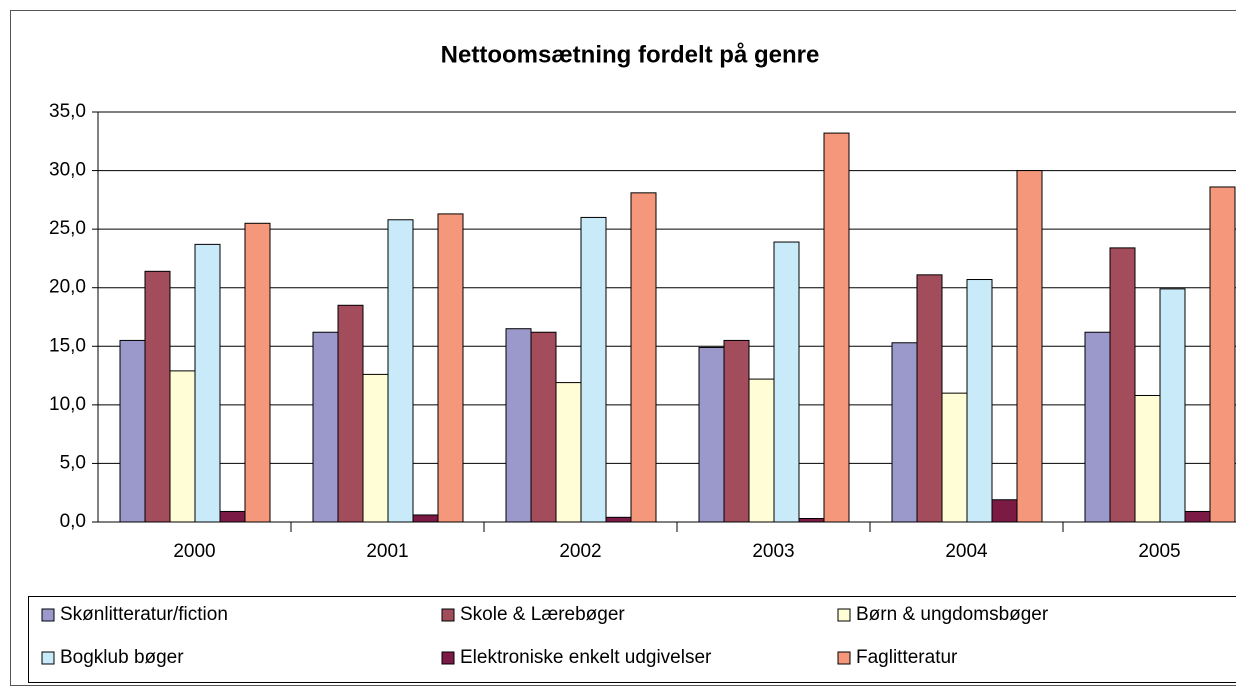 The height and width of the screenshot is (689, 1236). I want to click on x-tick-label: 2001, so click(387, 551).